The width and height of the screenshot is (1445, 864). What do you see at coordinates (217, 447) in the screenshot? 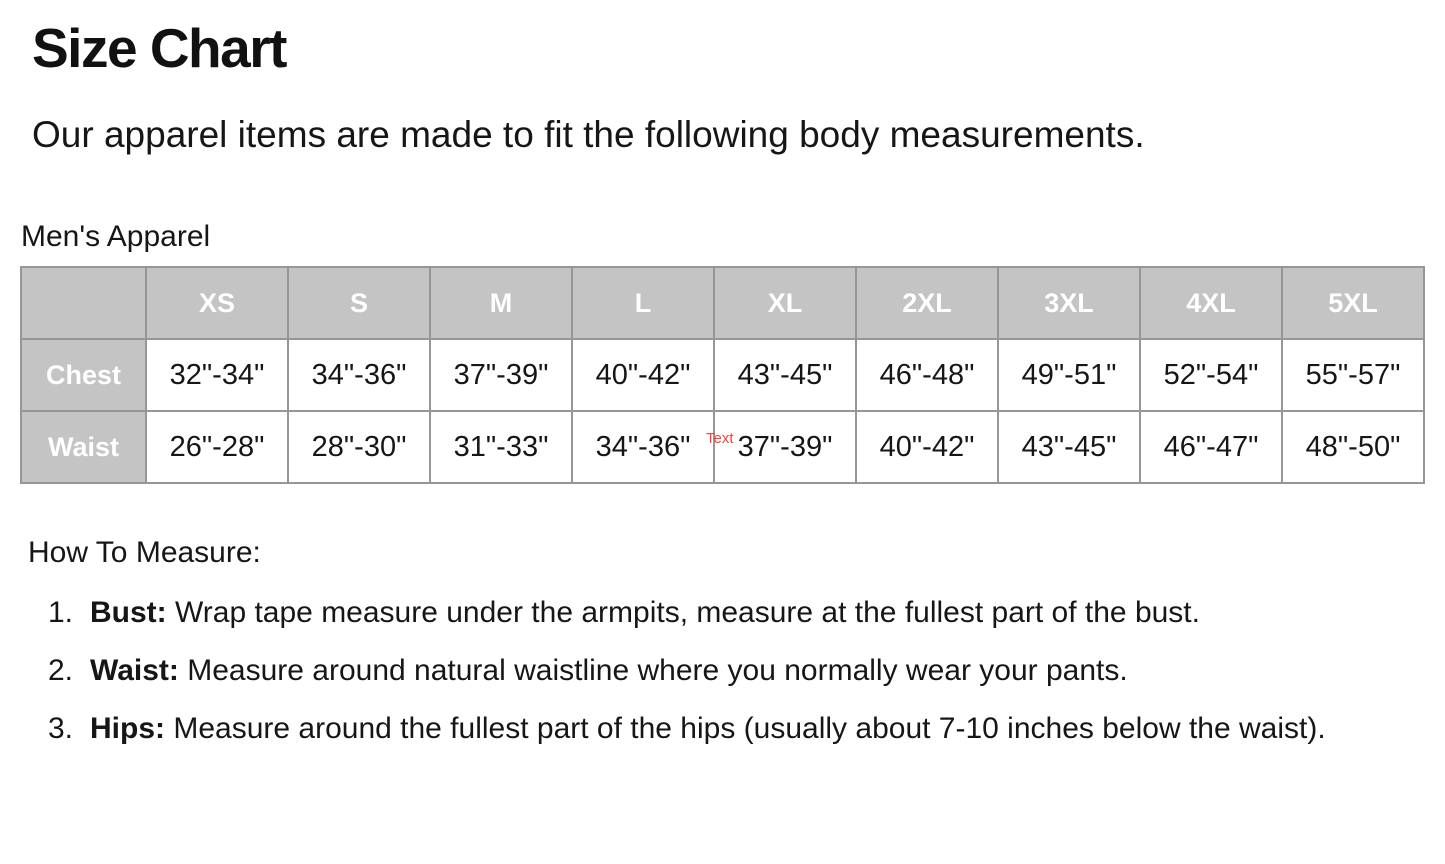
I see `waist-value-xs: 26"-28"` at bounding box center [217, 447].